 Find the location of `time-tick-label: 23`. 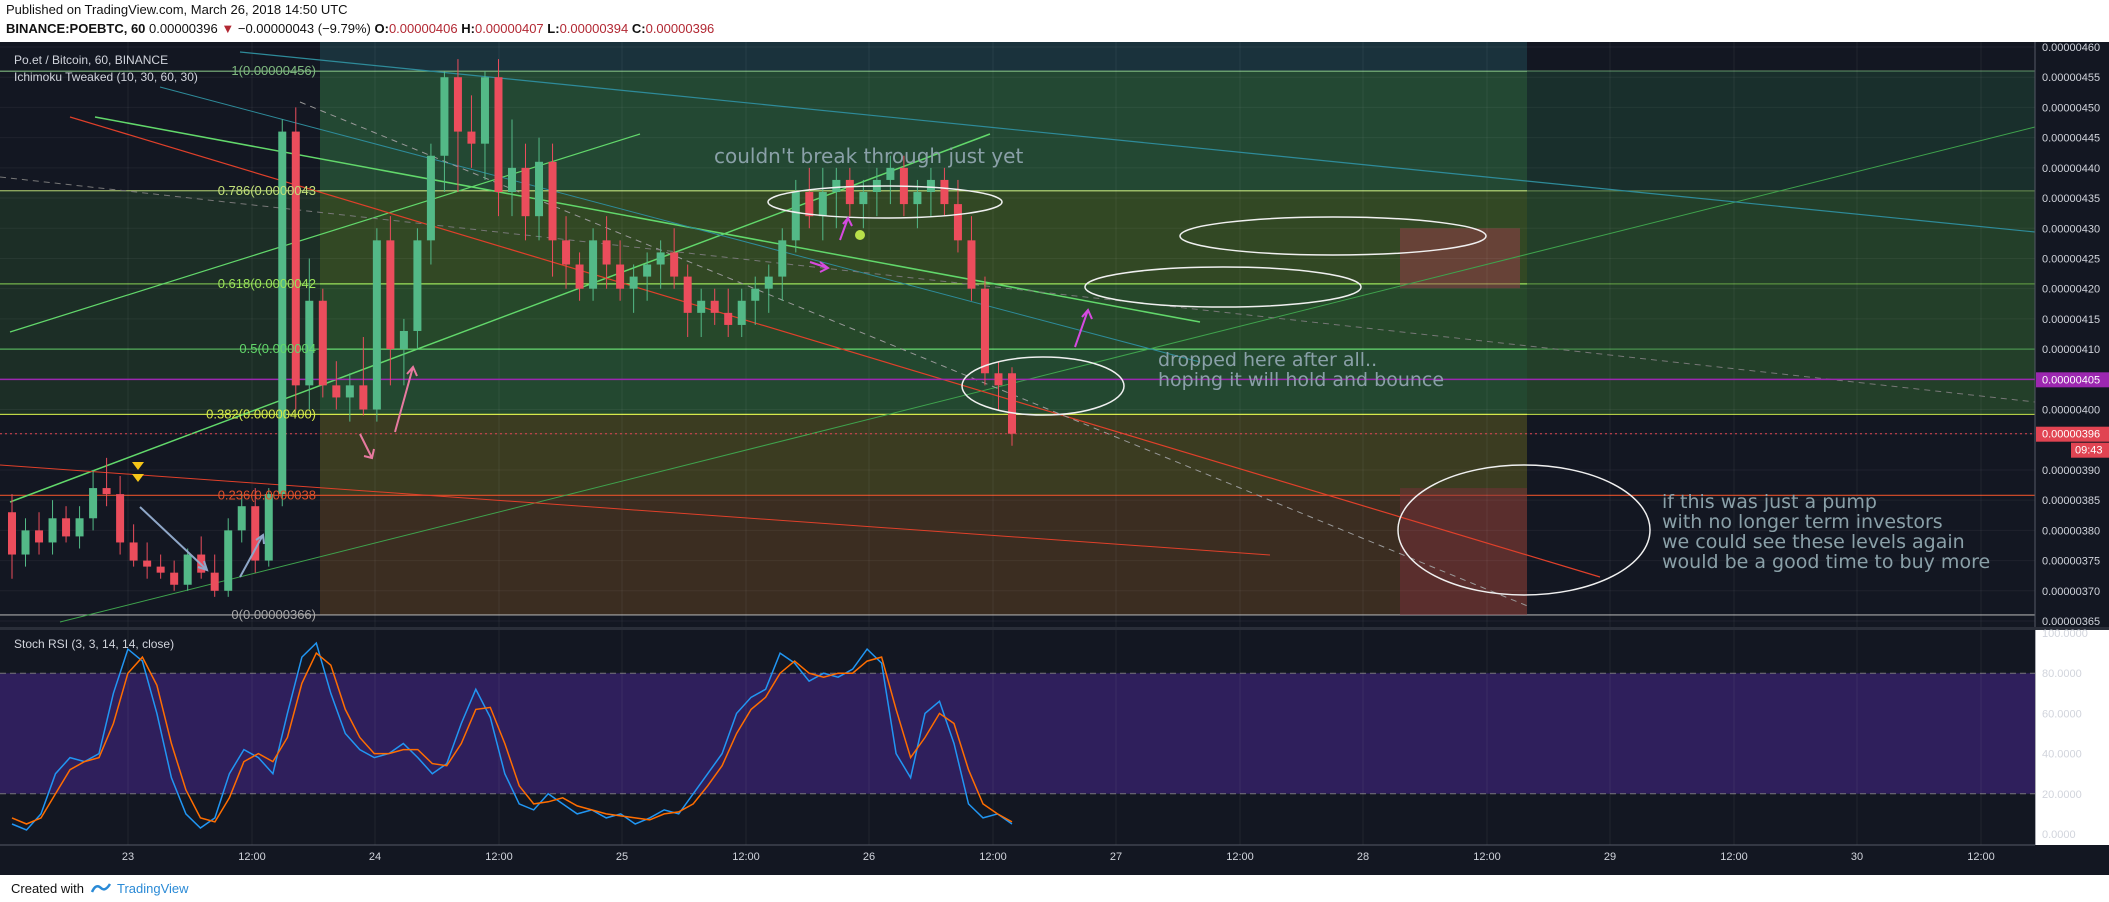

time-tick-label: 23 is located at coordinates (128, 857).